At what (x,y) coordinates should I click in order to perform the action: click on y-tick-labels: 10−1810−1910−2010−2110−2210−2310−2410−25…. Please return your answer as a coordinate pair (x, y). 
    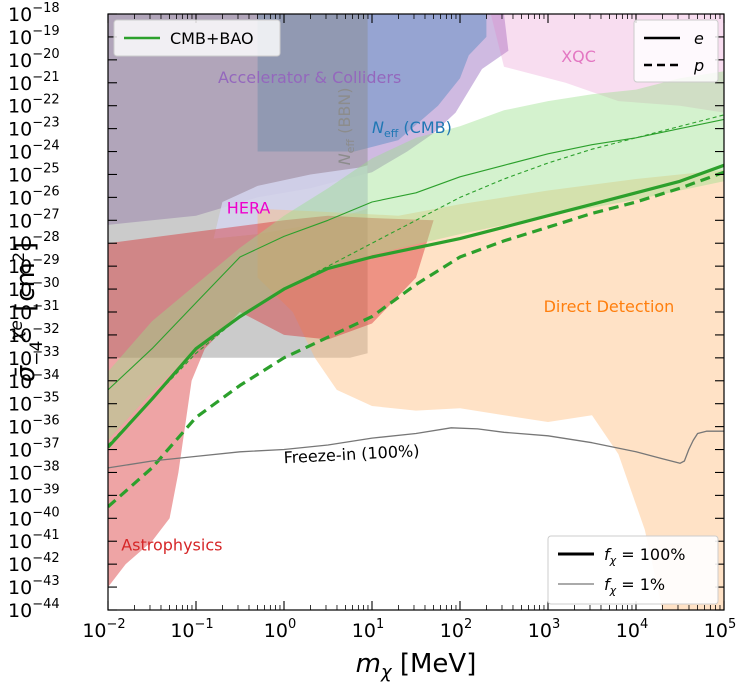
    Looking at the image, I should click on (34, 311).